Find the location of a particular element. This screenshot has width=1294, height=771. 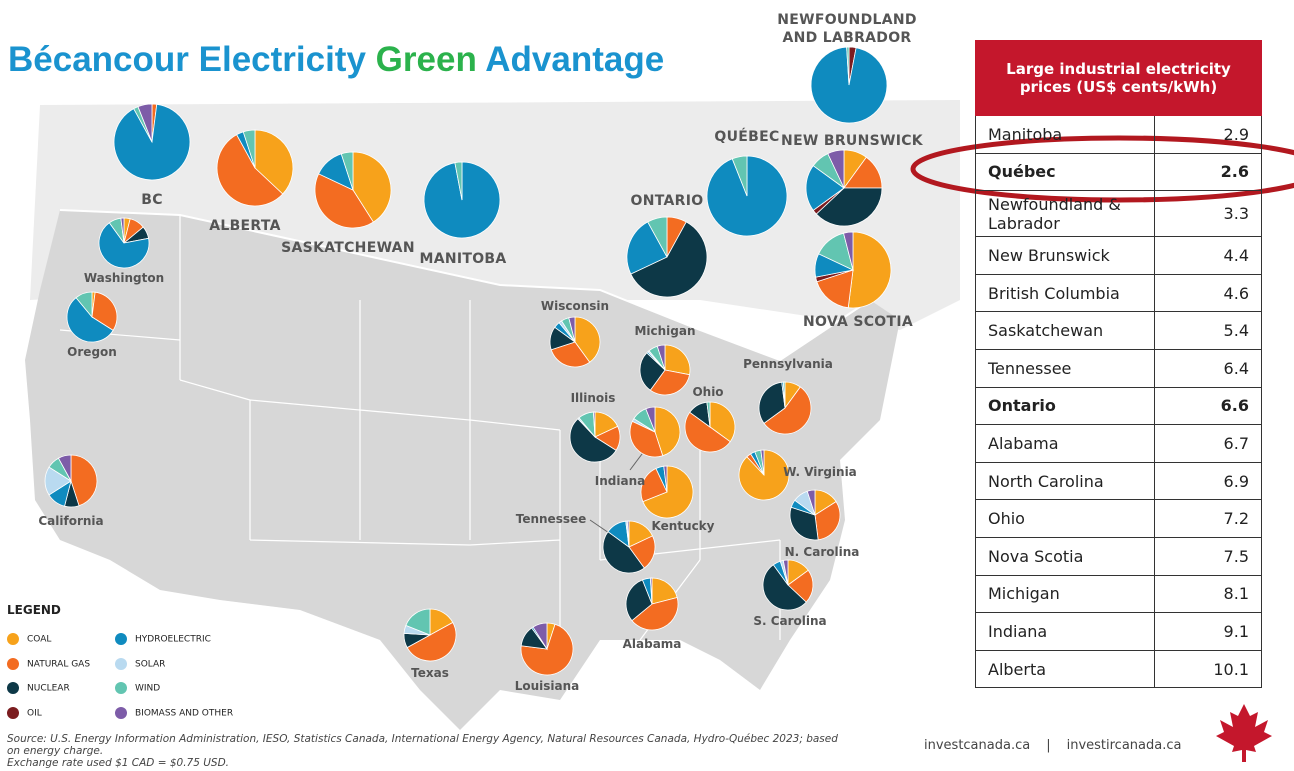

price: 8.1 is located at coordinates (1208, 594).